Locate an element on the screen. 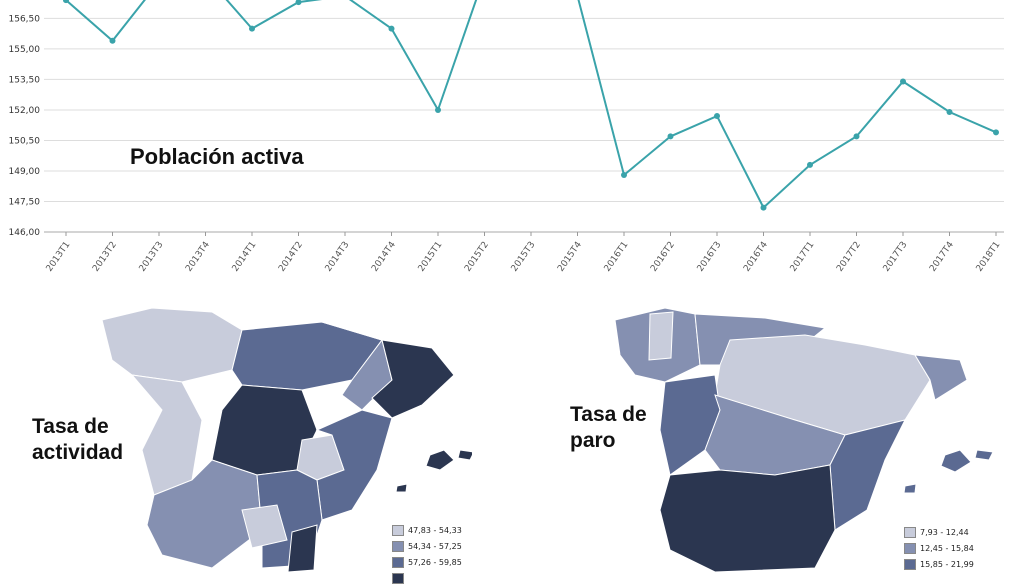 The width and height of the screenshot is (1024, 586). map-region-south-light is located at coordinates (264, 526).